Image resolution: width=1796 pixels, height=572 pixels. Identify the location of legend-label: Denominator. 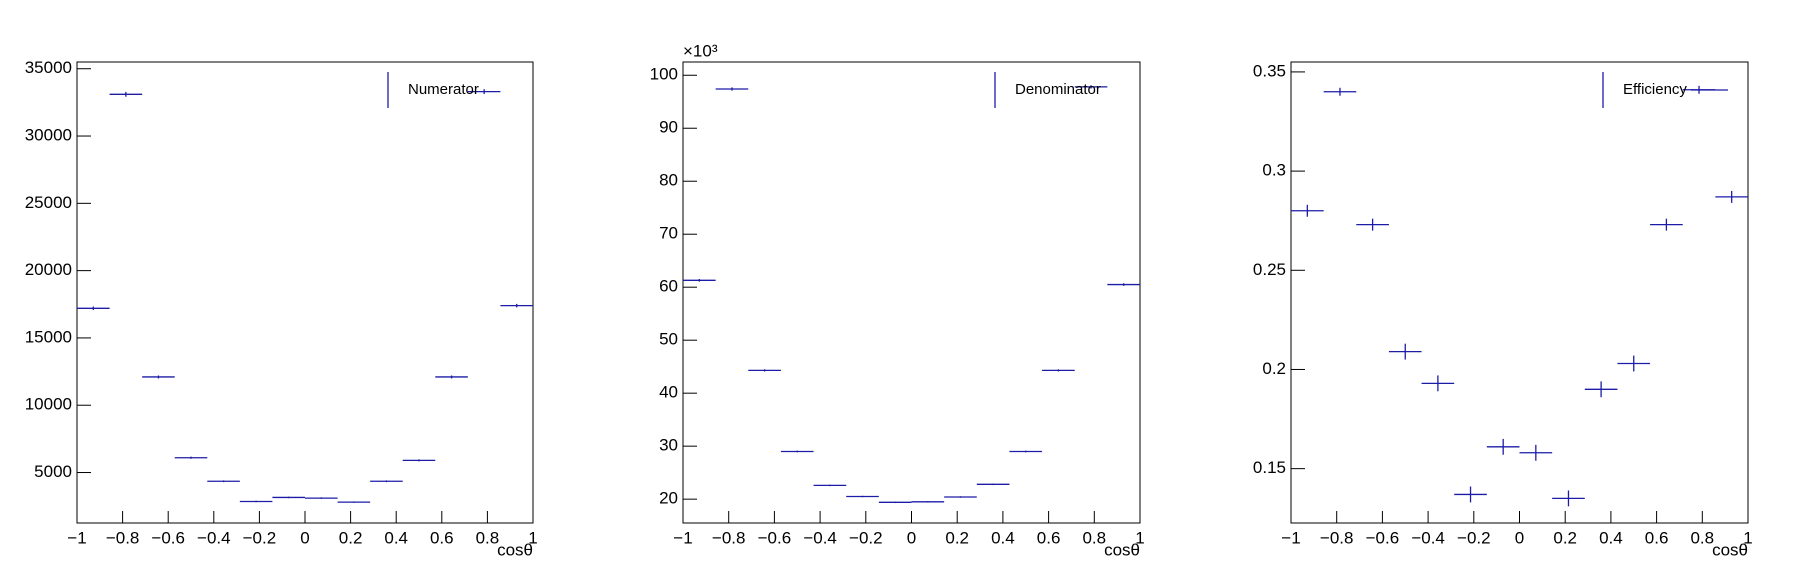
(1058, 89).